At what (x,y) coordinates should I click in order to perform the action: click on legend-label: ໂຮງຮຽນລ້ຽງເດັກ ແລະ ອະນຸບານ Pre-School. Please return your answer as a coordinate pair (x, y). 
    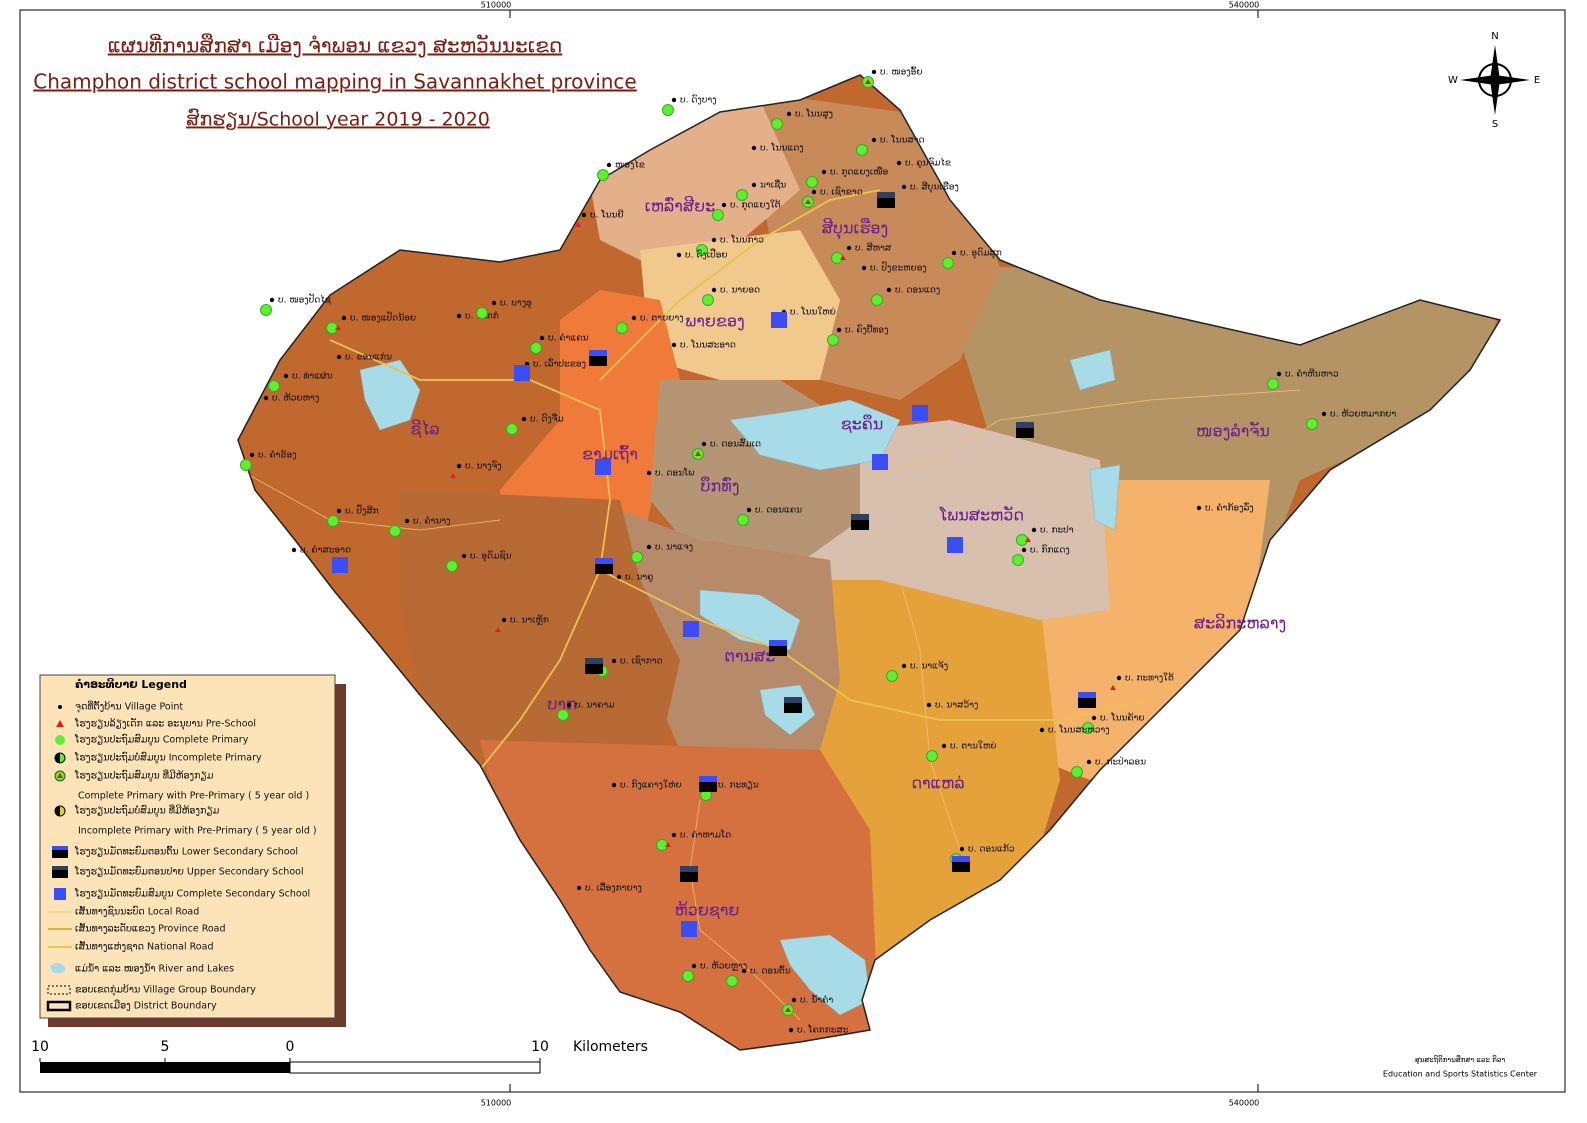
    Looking at the image, I should click on (165, 725).